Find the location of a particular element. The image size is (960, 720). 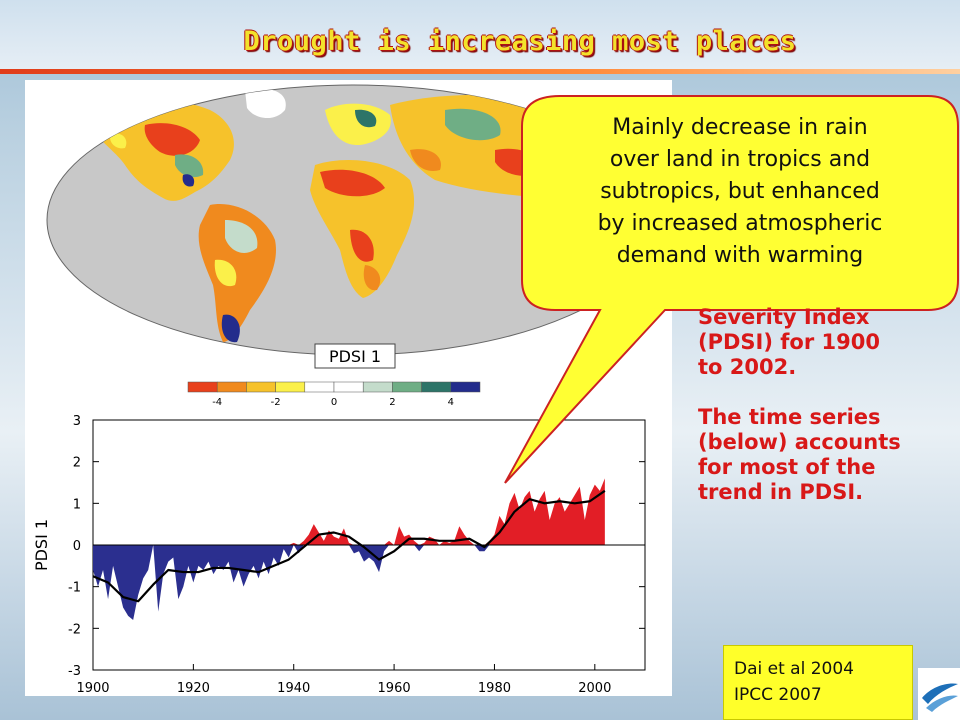

y-tick-label: -1 is located at coordinates (74, 588).